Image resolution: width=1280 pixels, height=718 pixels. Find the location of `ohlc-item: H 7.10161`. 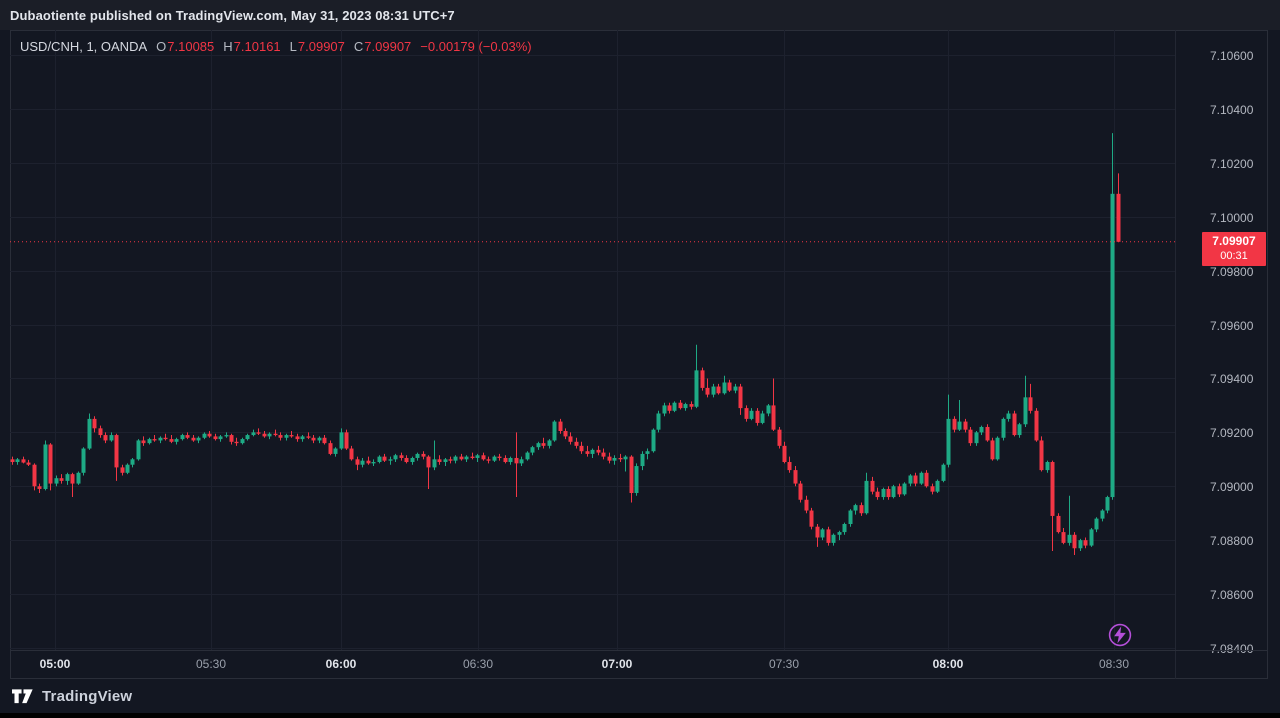

ohlc-item: H 7.10161 is located at coordinates (252, 46).